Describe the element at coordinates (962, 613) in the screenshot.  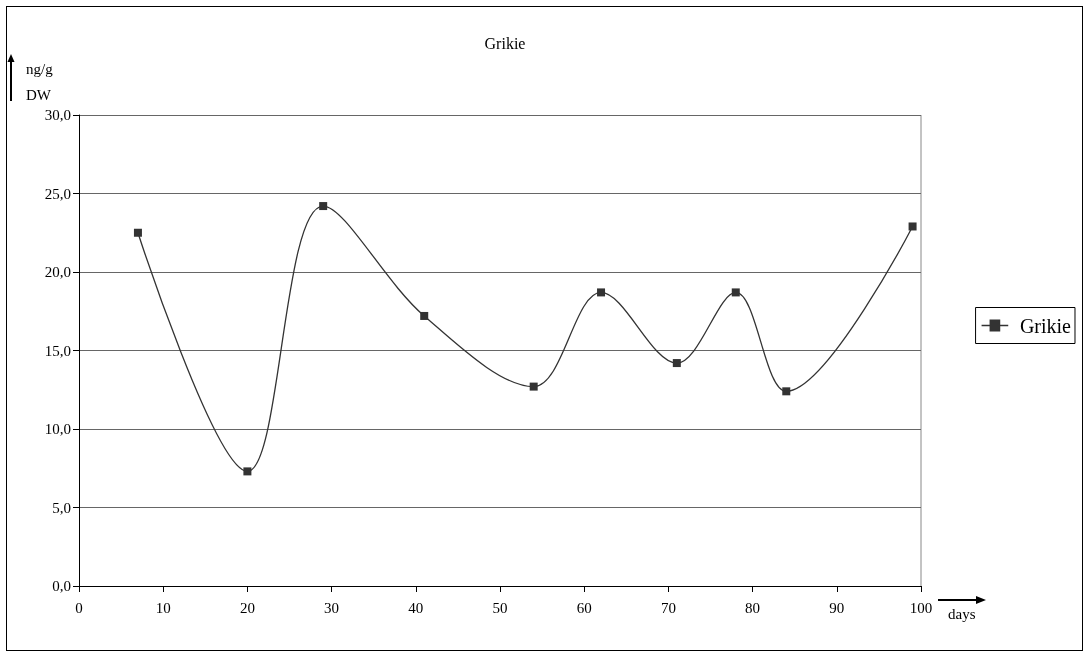
I see `x-axis-title: days` at that location.